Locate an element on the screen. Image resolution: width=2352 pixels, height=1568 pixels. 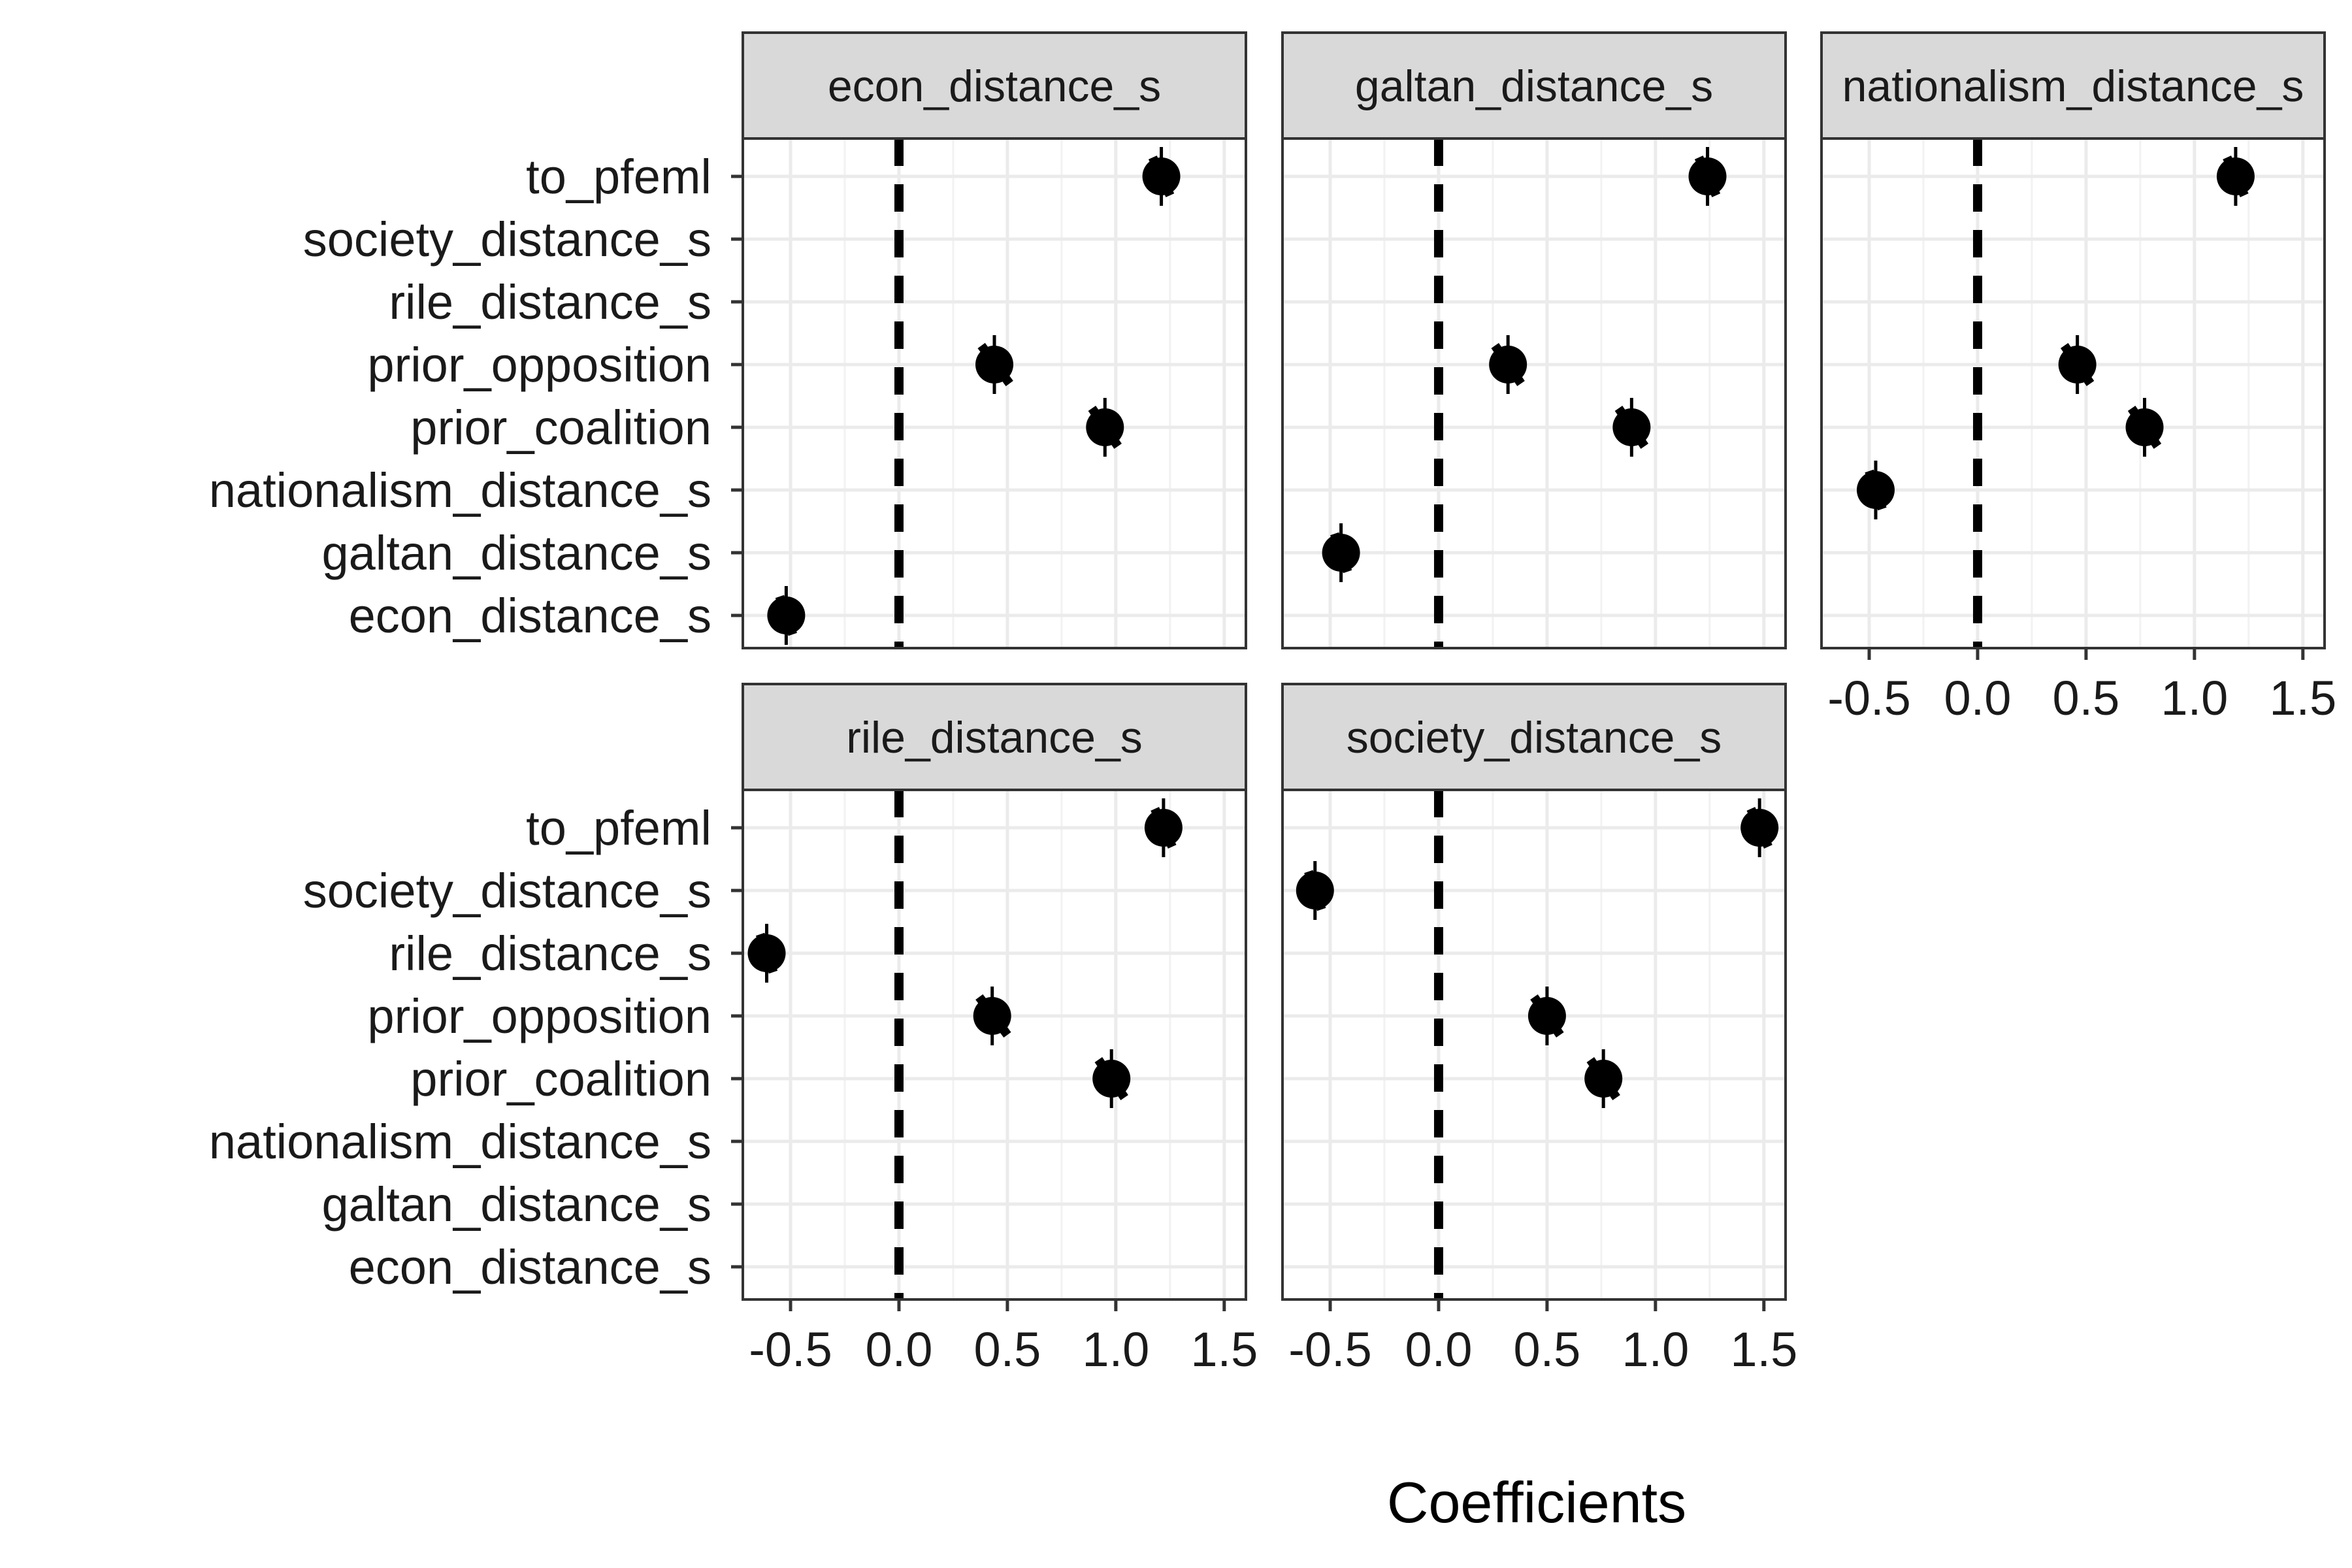
facet-title: society_distance_s is located at coordinates (1534, 737).